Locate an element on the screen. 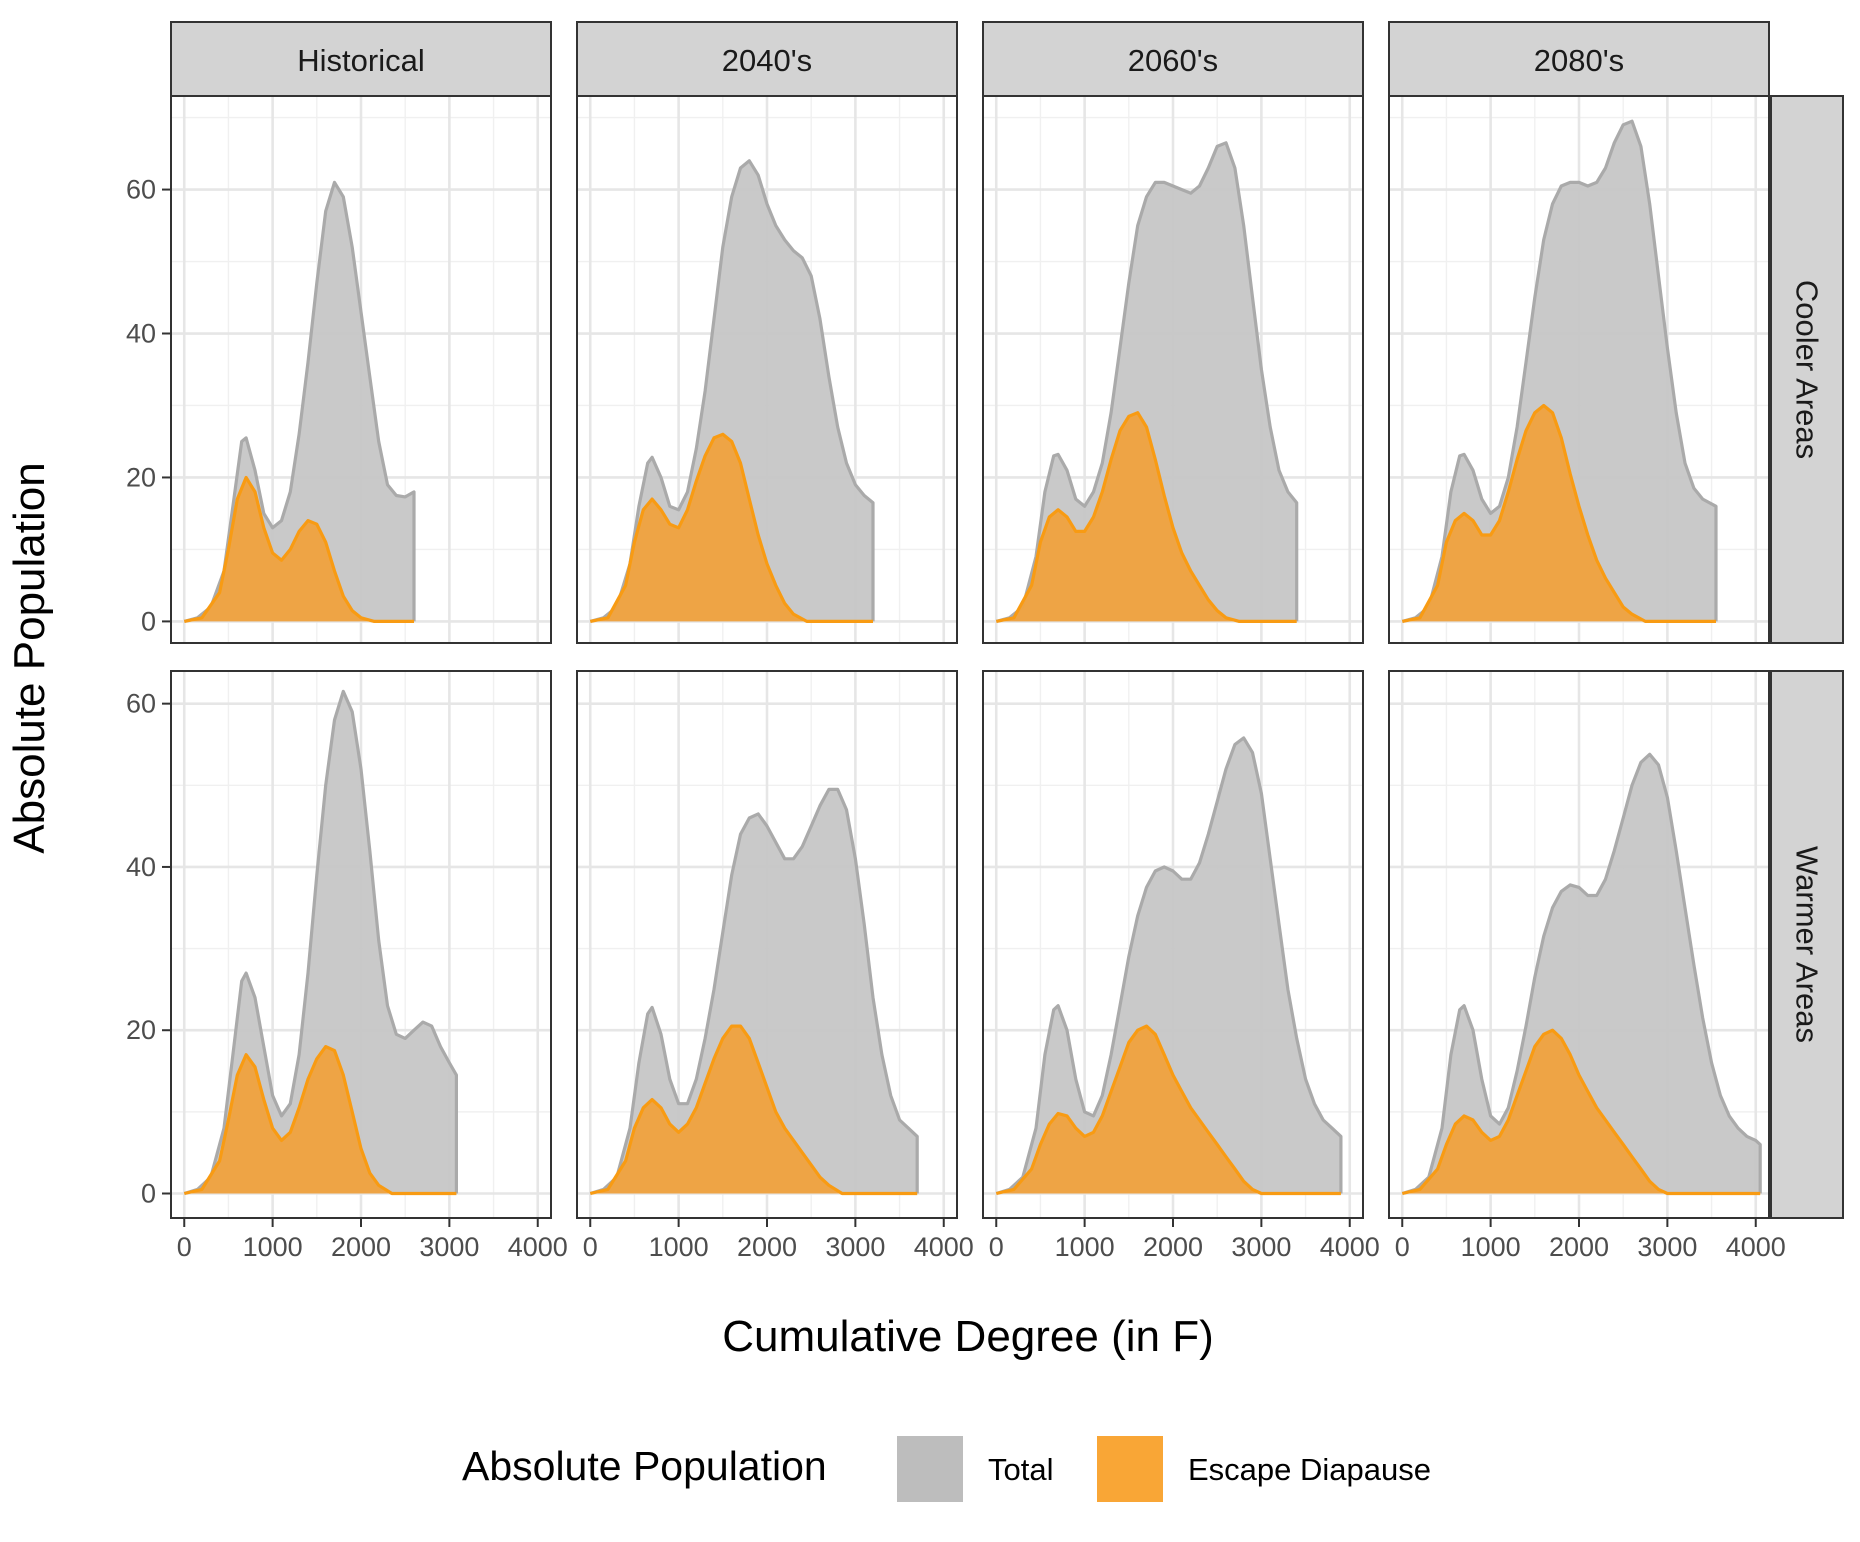 The width and height of the screenshot is (1860, 1542). column-strip-2060-s is located at coordinates (1173, 59).